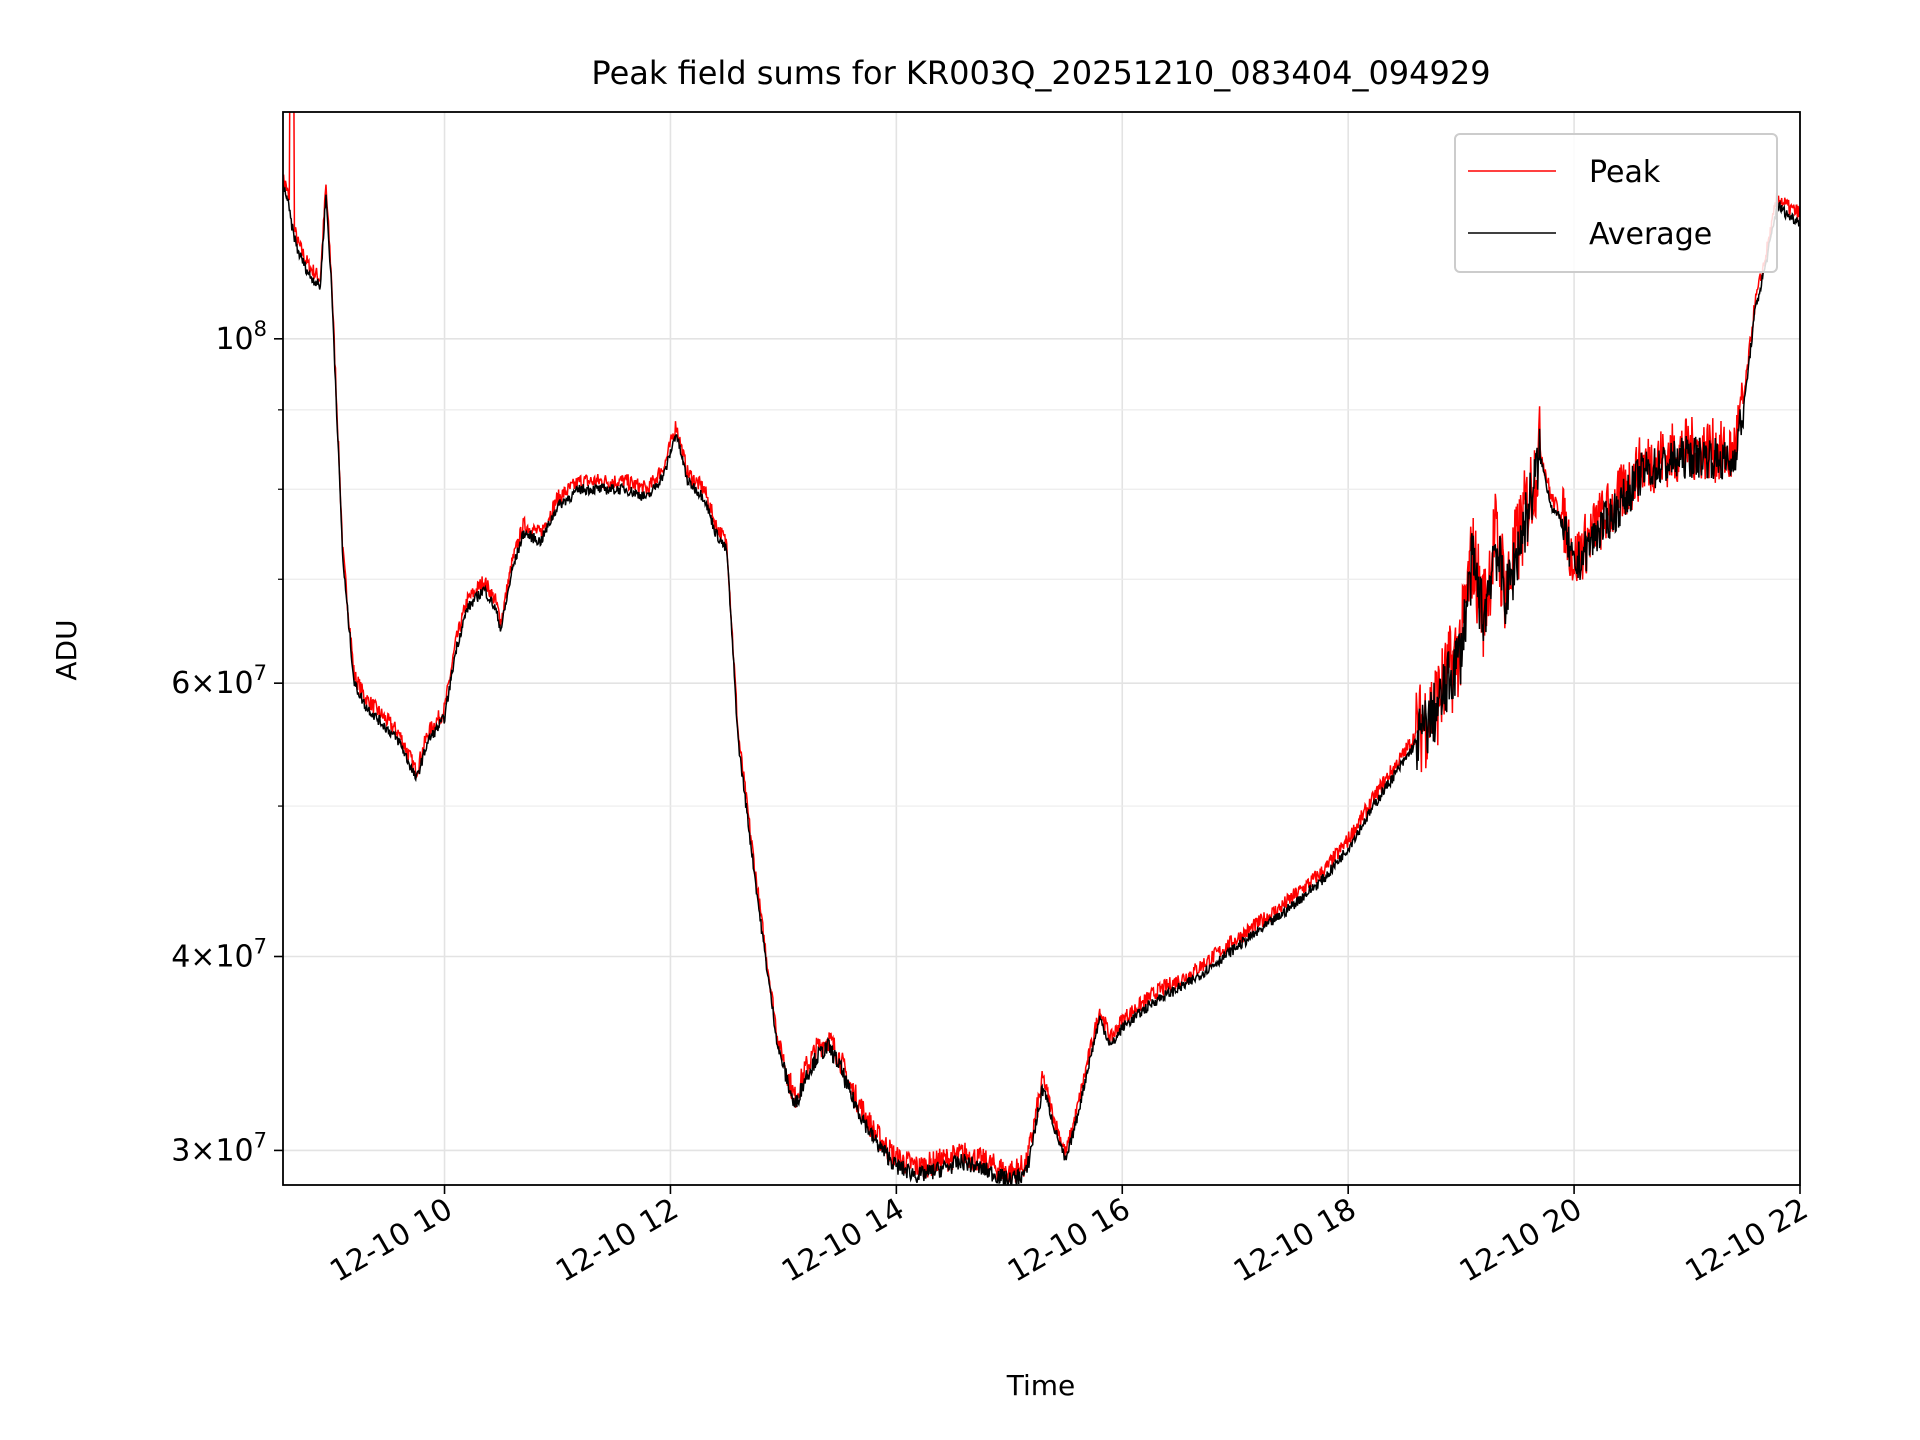 The width and height of the screenshot is (1920, 1440). What do you see at coordinates (241, 337) in the screenshot?
I see `y-tick-label: 108` at bounding box center [241, 337].